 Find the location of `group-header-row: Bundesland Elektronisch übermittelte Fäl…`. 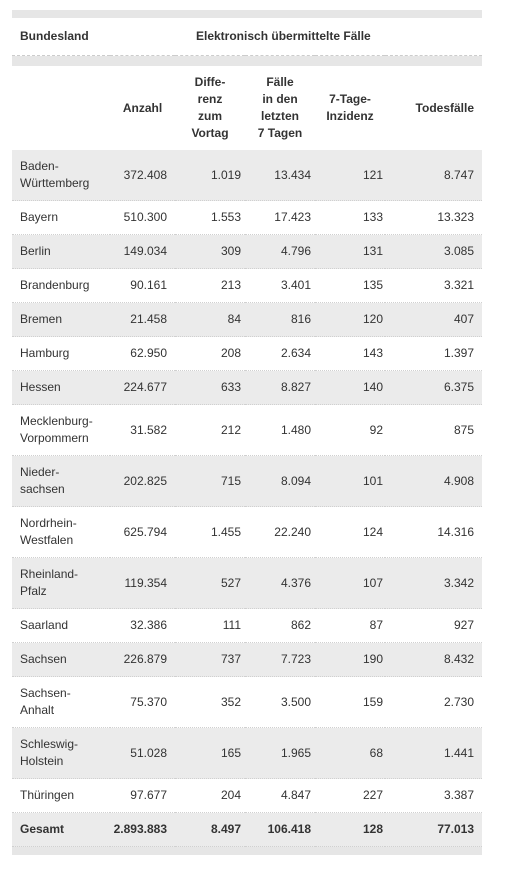

group-header-row: Bundesland Elektronisch übermittelte Fäl… is located at coordinates (247, 37).